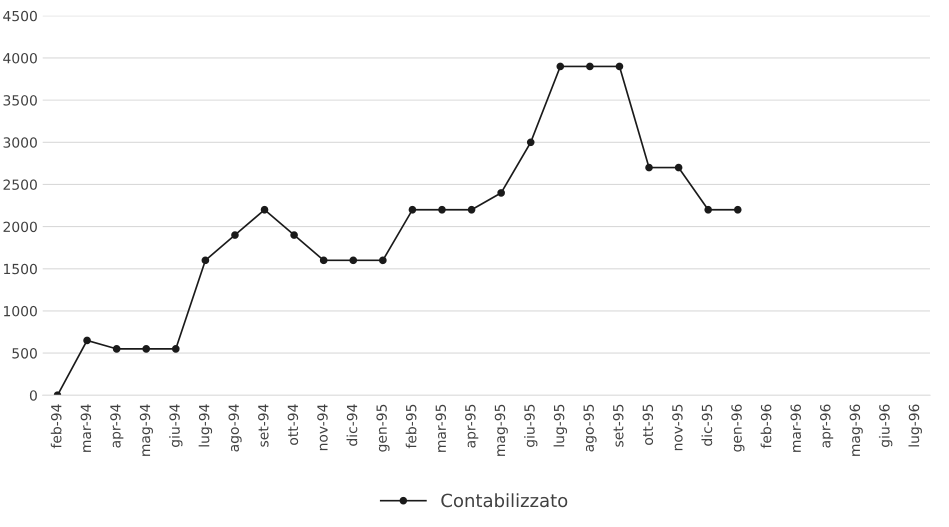 The width and height of the screenshot is (949, 527). Describe the element at coordinates (20, 100) in the screenshot. I see `y-tick-label: 3500` at that location.